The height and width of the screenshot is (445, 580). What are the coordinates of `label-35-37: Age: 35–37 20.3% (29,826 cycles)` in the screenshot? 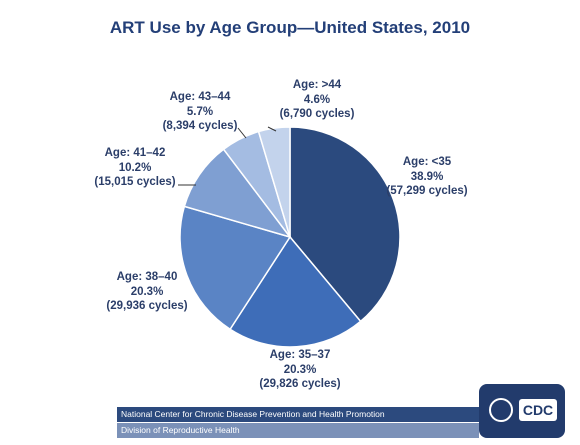 It's located at (300, 370).